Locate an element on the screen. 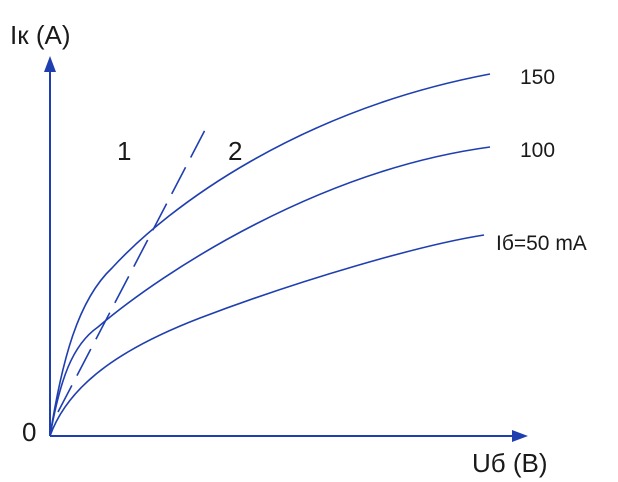 This screenshot has height=482, width=618. x-axis-arrow is located at coordinates (520, 436).